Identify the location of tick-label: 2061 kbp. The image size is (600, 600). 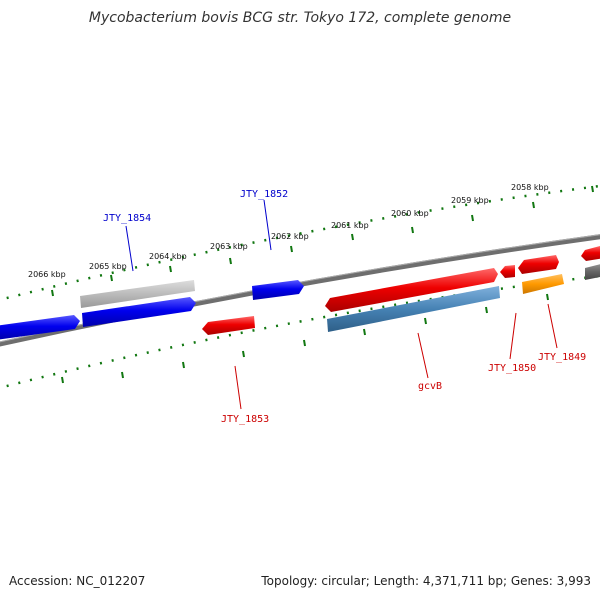
(350, 225).